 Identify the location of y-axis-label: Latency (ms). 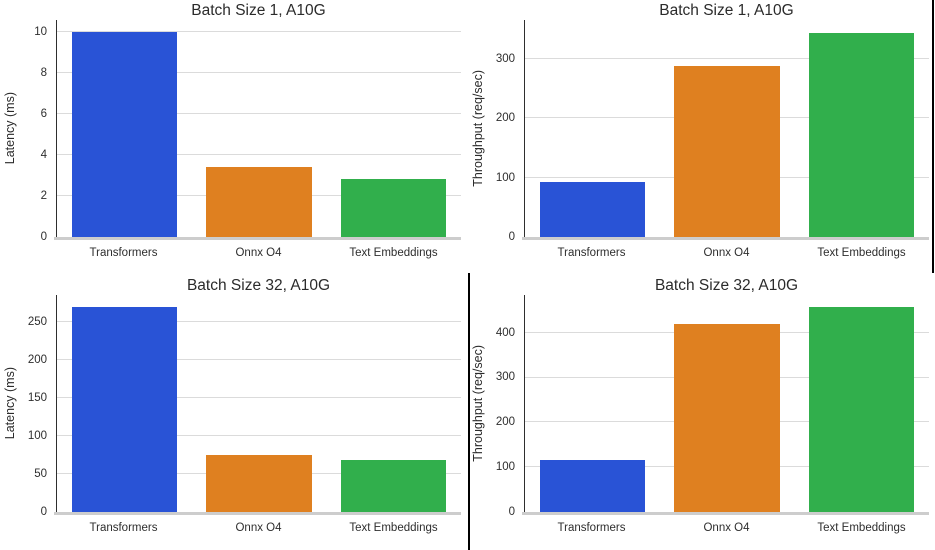
(10, 128).